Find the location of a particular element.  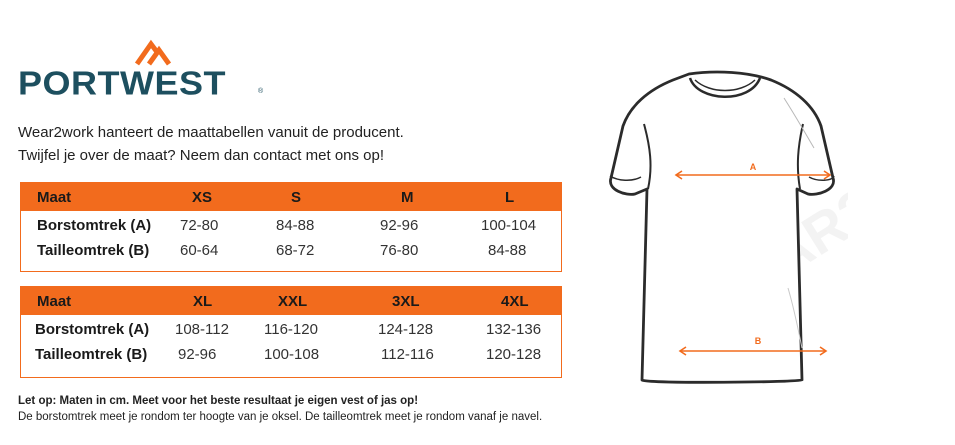

table-row: Tailleomtrek (B) 60-64 68-72 76-80 84-88 is located at coordinates (291, 254).